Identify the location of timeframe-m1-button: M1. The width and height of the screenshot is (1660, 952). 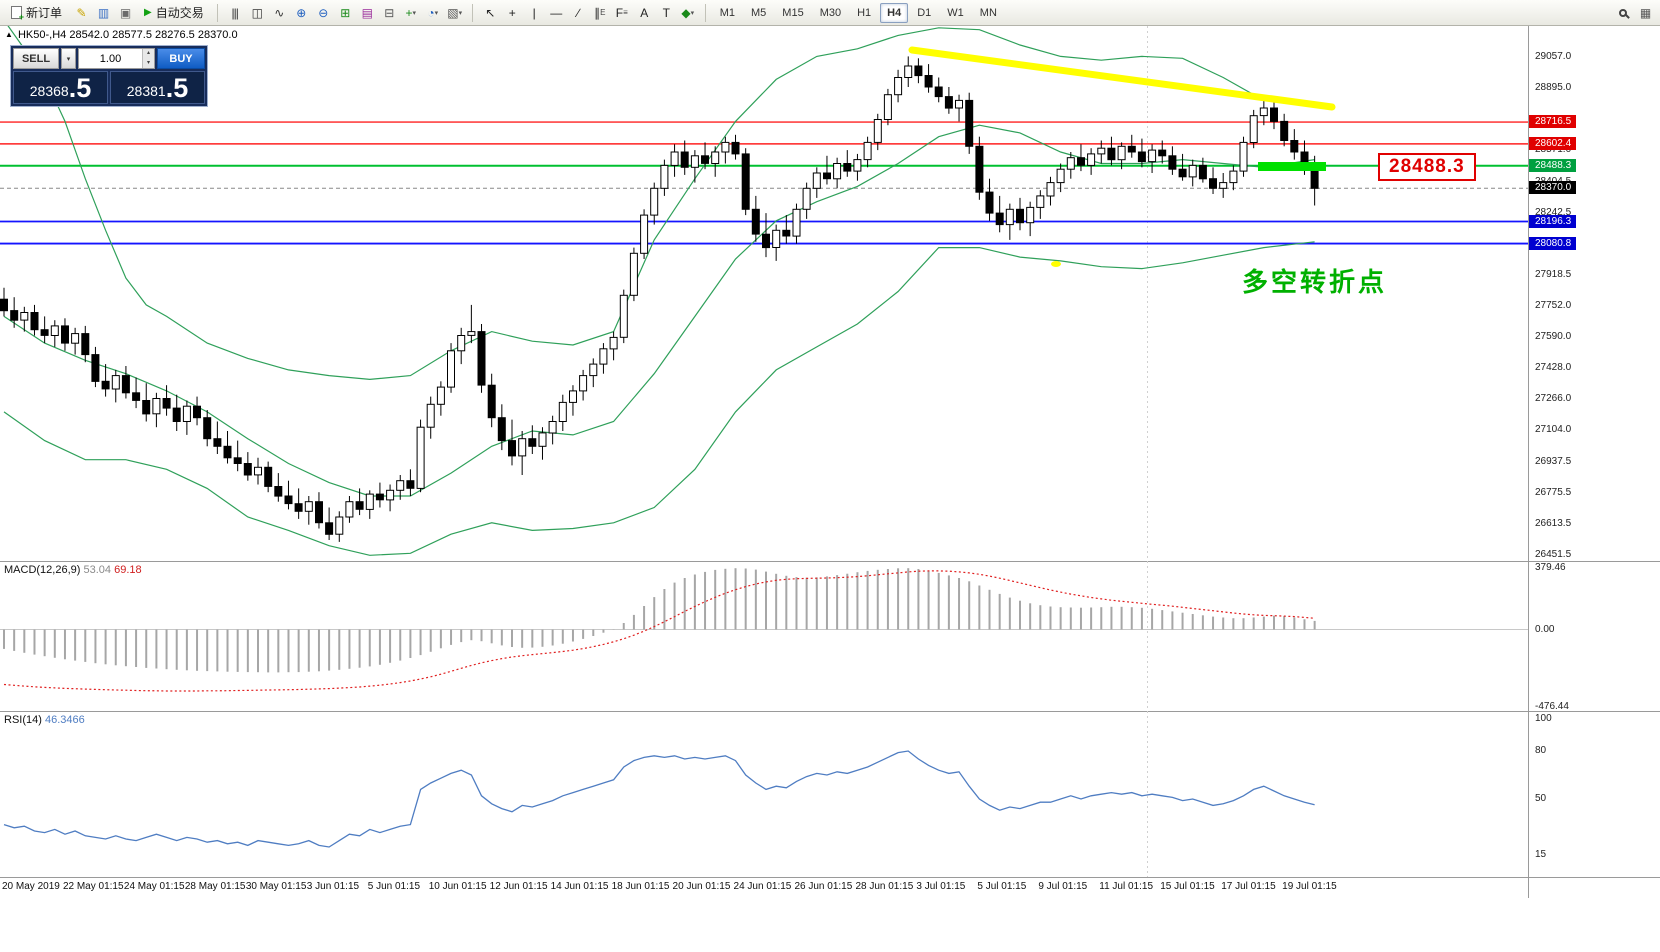
(727, 12).